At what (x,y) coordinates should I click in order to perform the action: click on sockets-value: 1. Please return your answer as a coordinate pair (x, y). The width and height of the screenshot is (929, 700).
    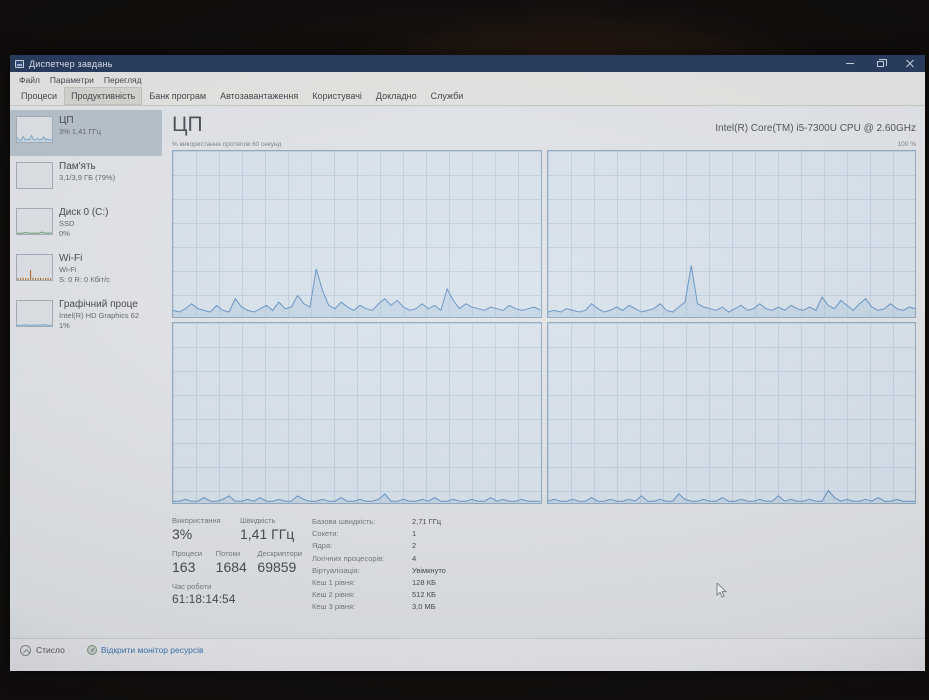
    Looking at the image, I should click on (414, 534).